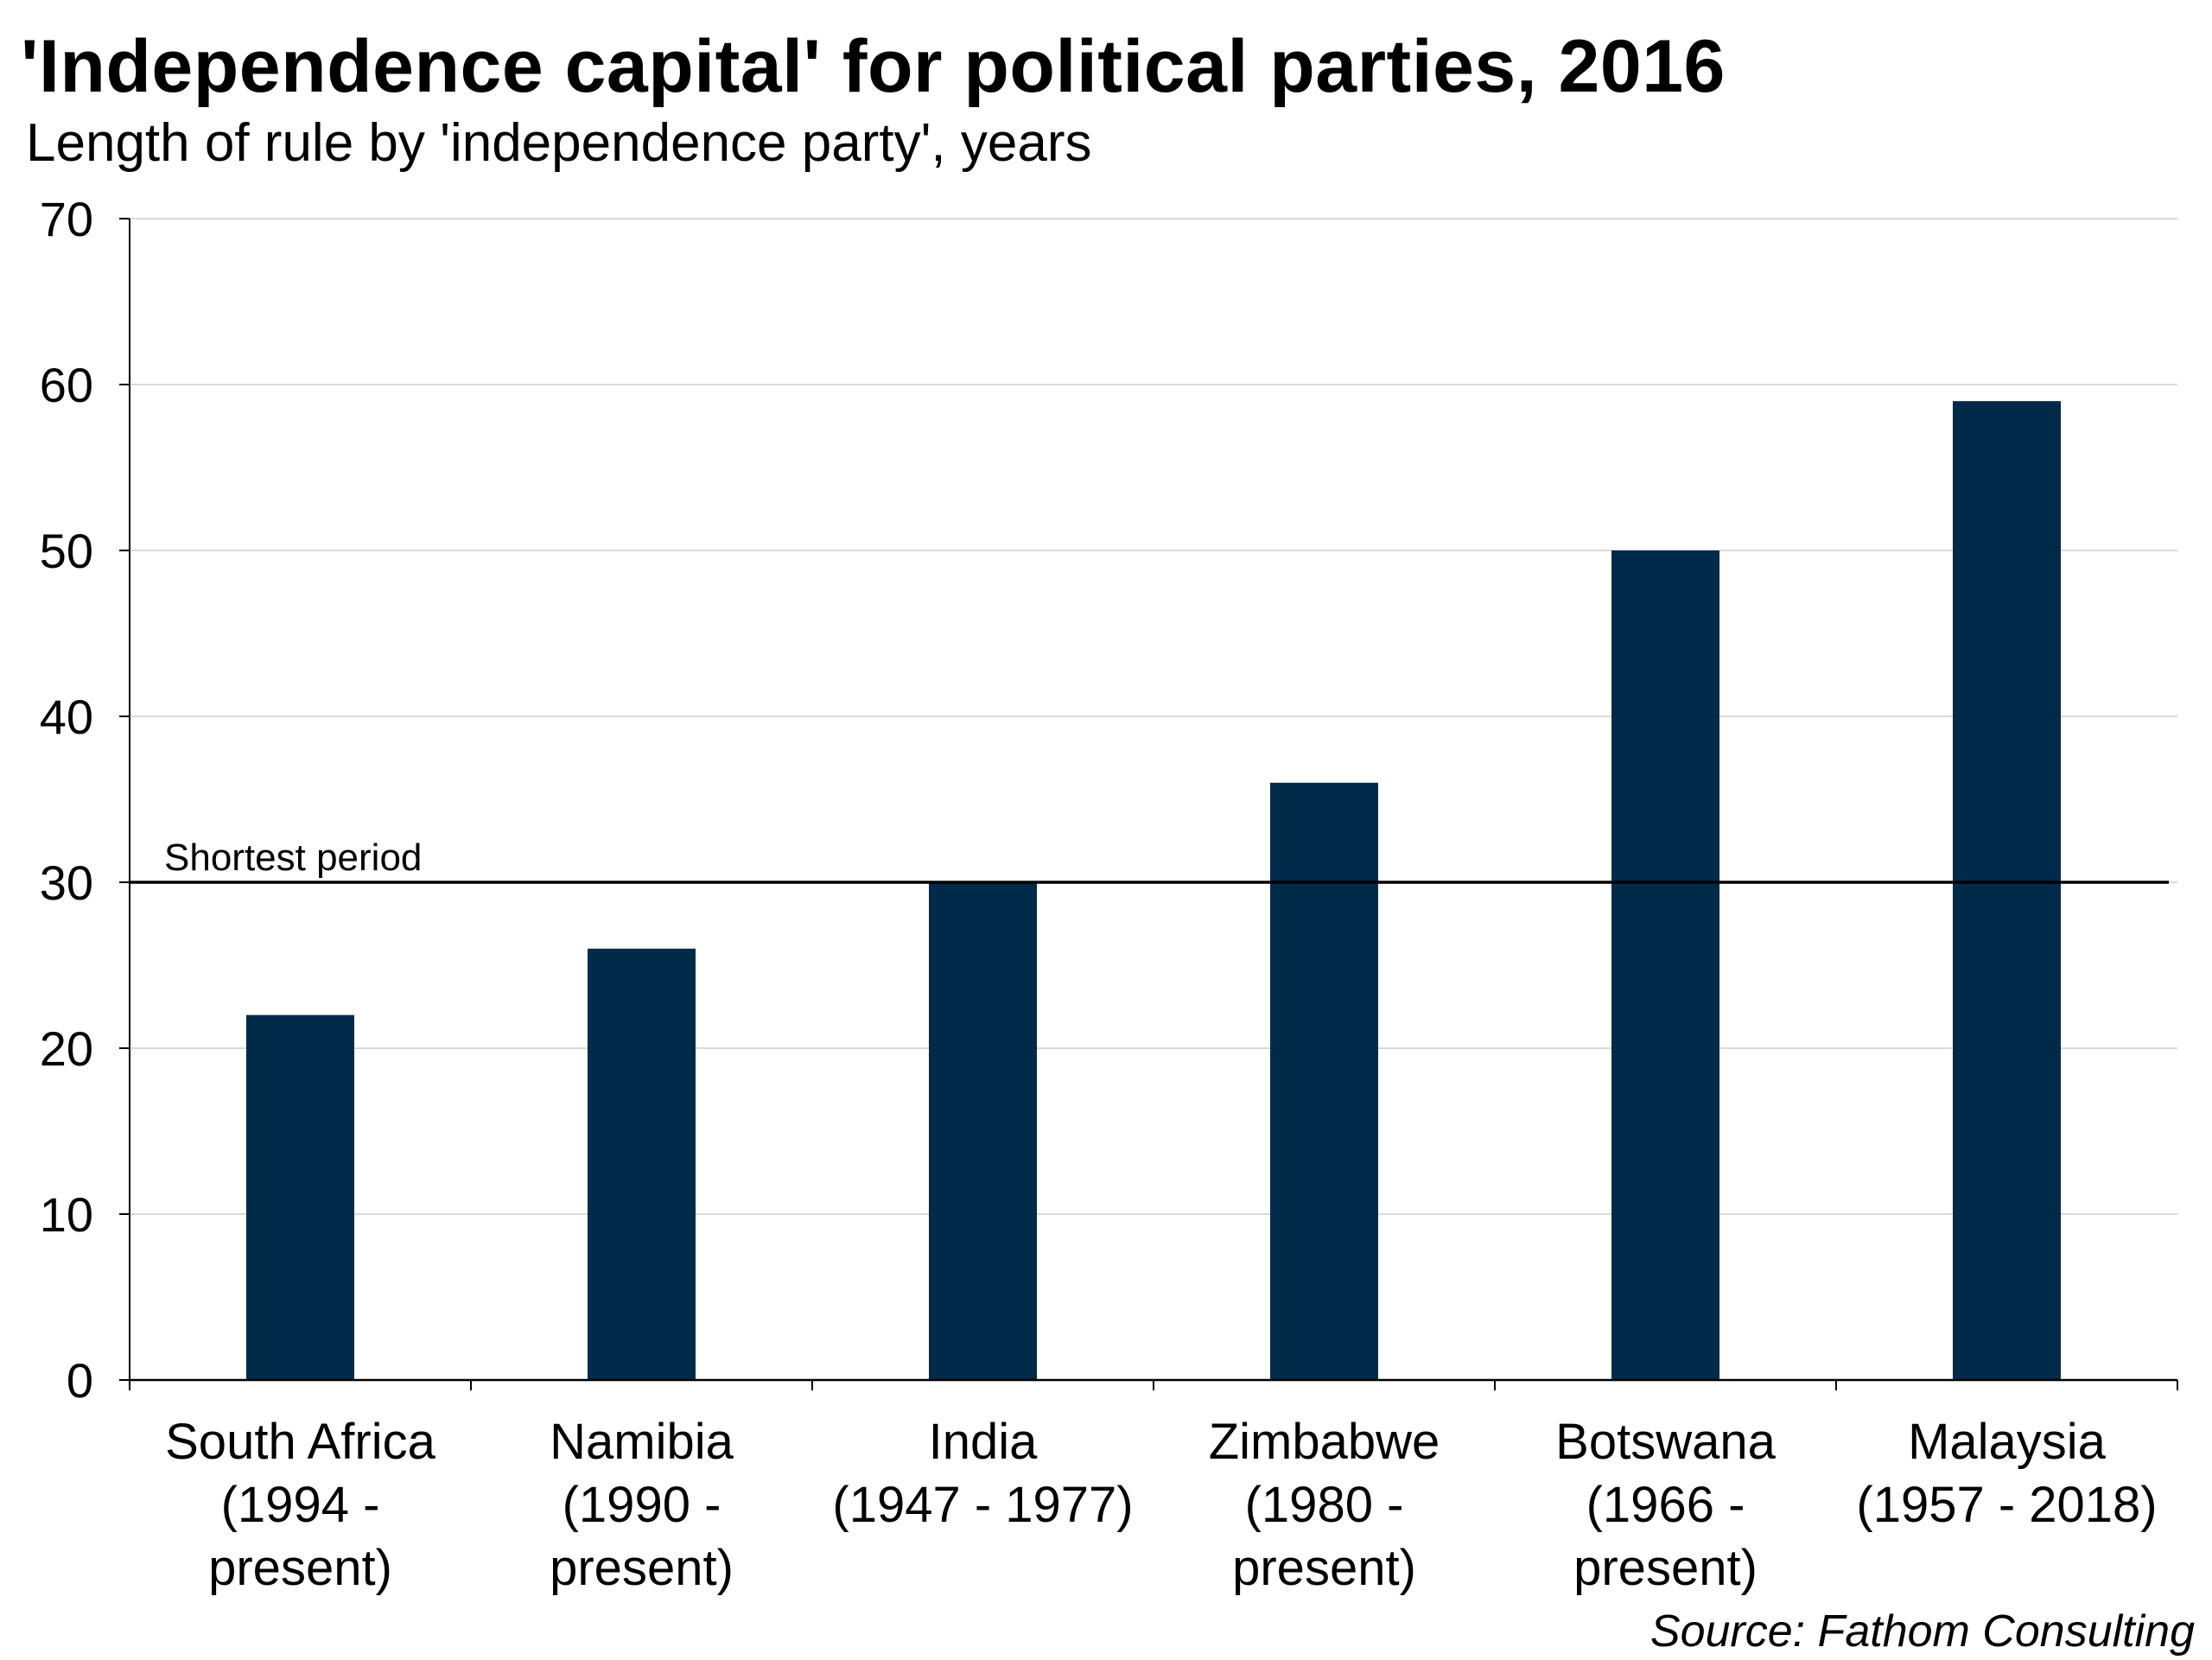 This screenshot has height=1660, width=2212. I want to click on x-category-label: (1990 -, so click(642, 1505).